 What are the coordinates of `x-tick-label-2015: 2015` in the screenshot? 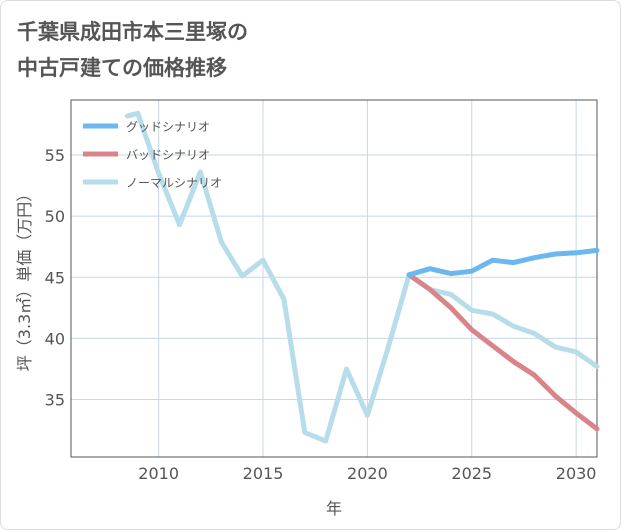 It's located at (263, 473).